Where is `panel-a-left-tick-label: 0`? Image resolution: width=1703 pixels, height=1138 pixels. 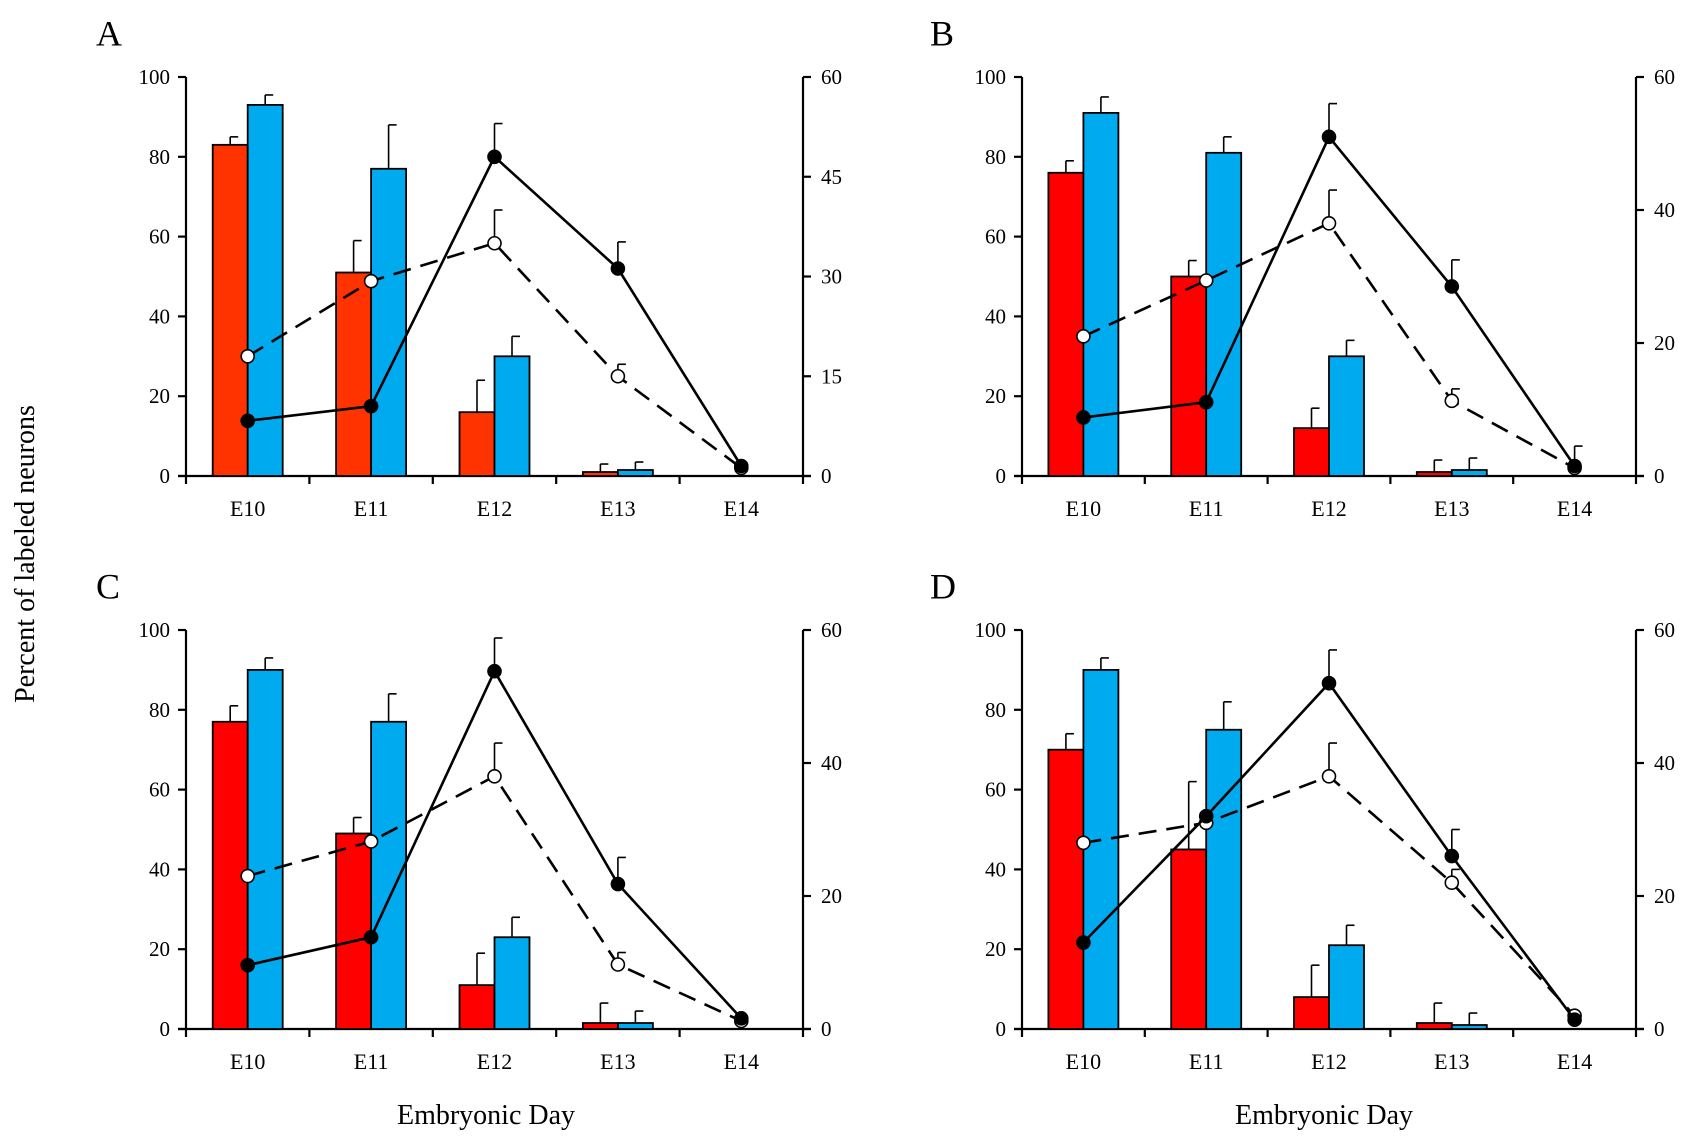 panel-a-left-tick-label: 0 is located at coordinates (165, 476).